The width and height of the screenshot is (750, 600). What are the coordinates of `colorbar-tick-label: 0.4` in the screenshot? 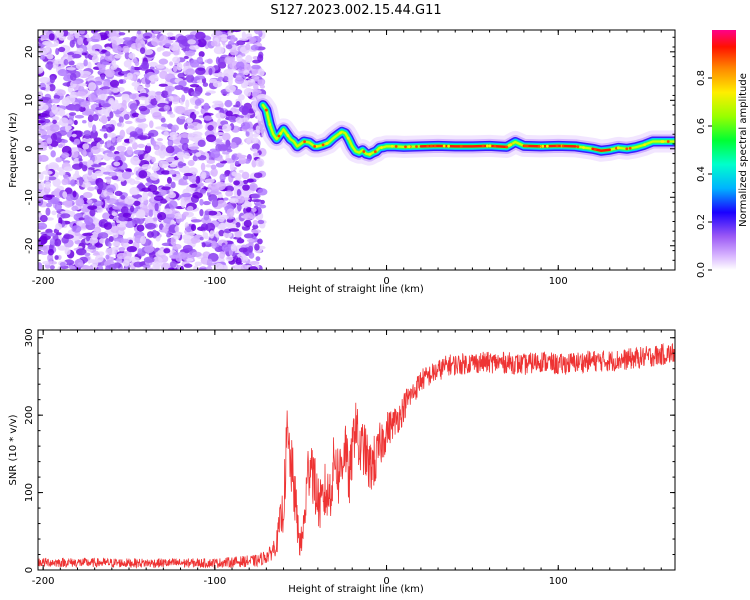 It's located at (701, 174).